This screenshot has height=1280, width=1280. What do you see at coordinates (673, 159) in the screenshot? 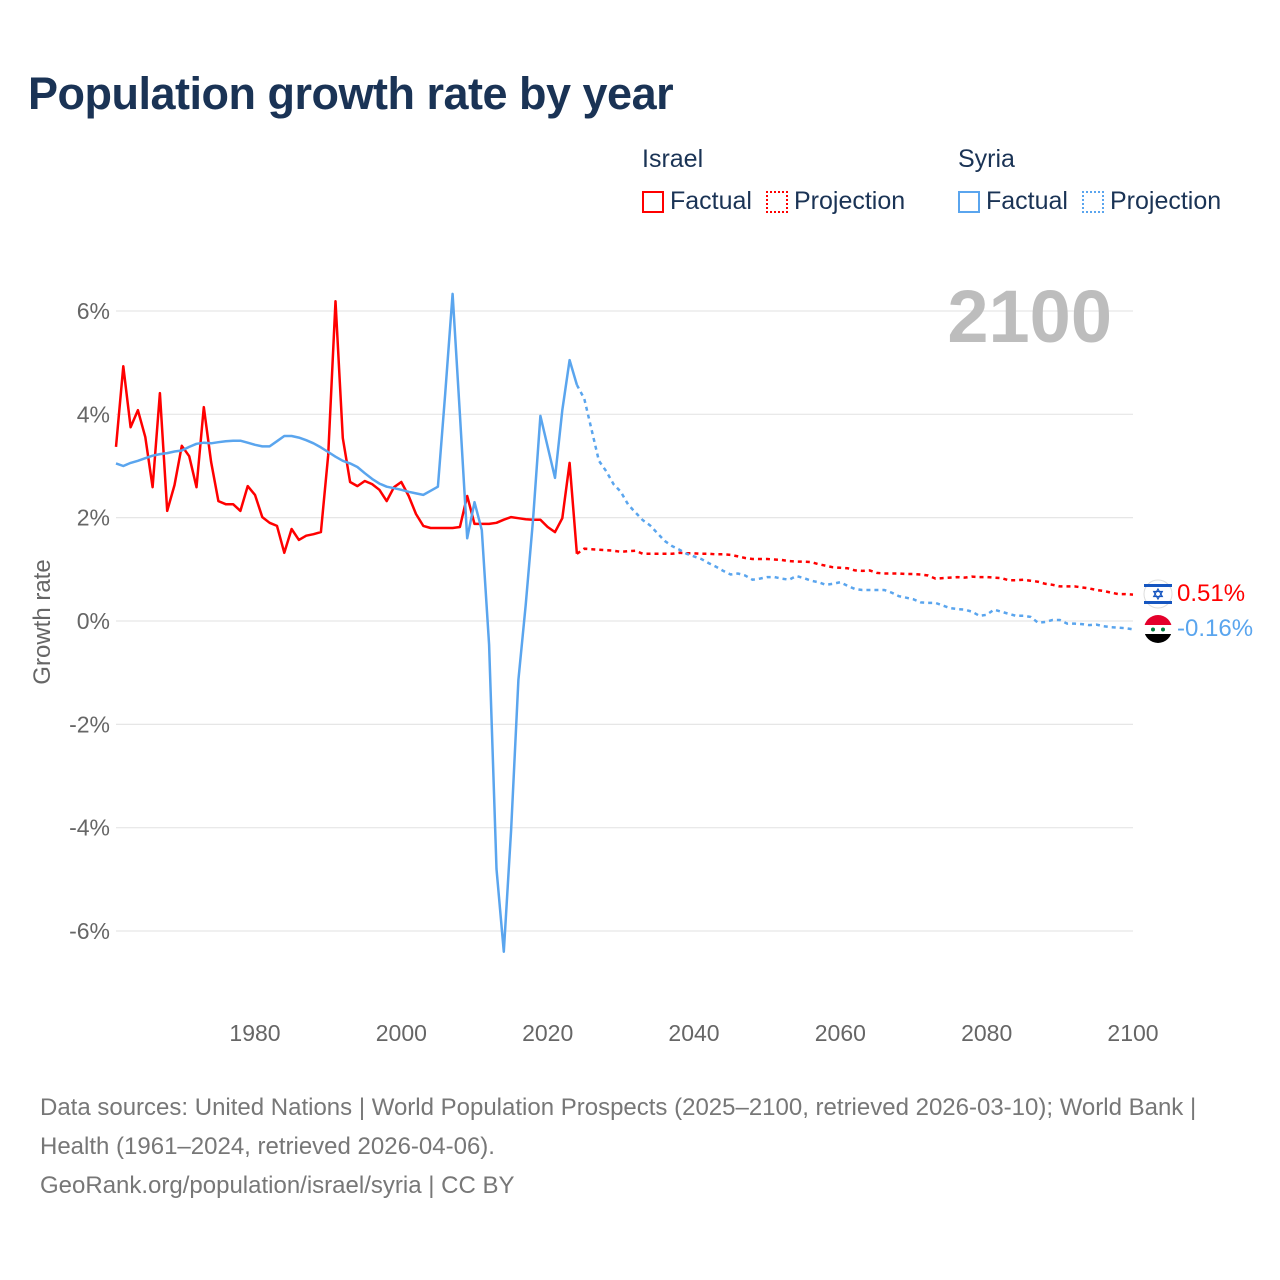
I see `legend-israel-title: Israel` at bounding box center [673, 159].